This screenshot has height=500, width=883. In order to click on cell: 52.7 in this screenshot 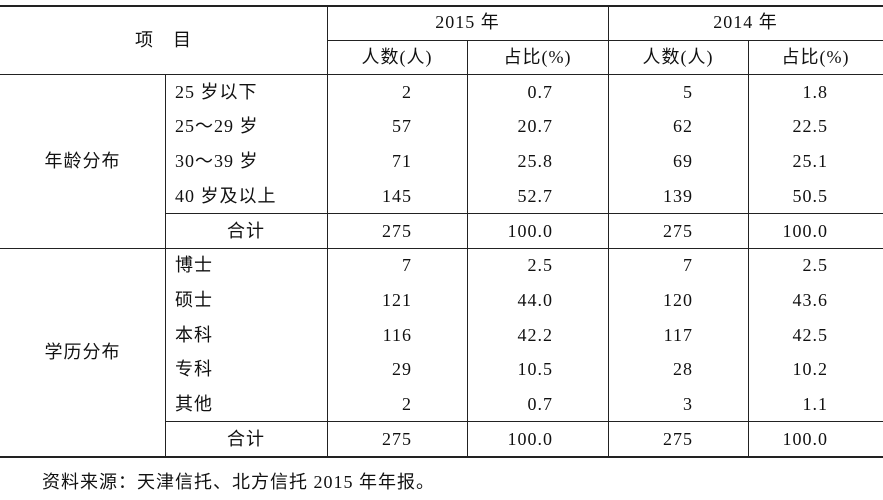, I will do `click(535, 195)`.